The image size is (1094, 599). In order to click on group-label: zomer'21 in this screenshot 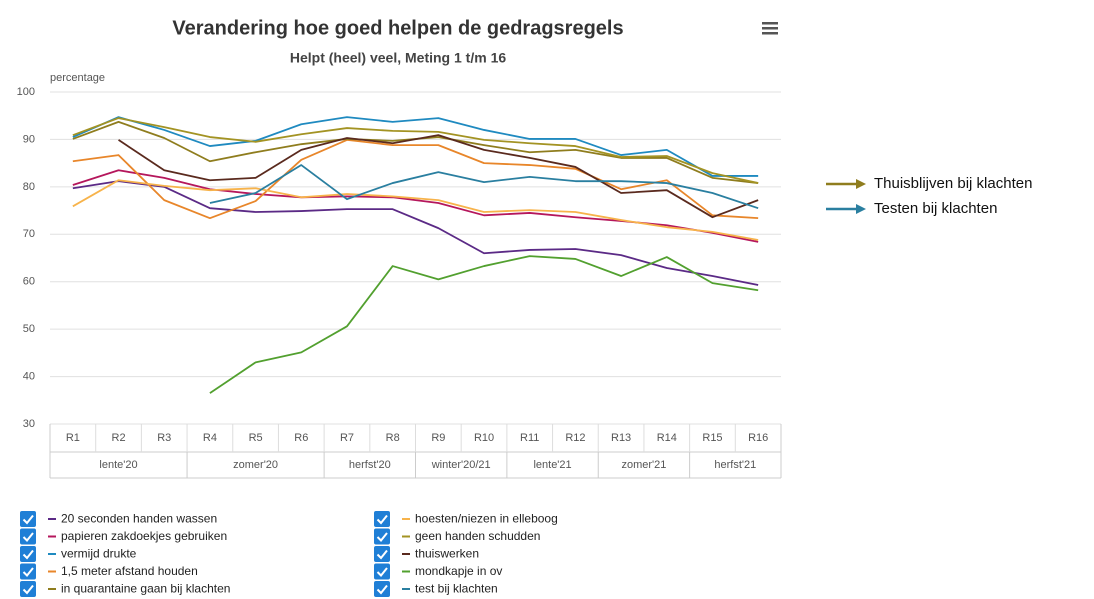, I will do `click(643, 465)`.